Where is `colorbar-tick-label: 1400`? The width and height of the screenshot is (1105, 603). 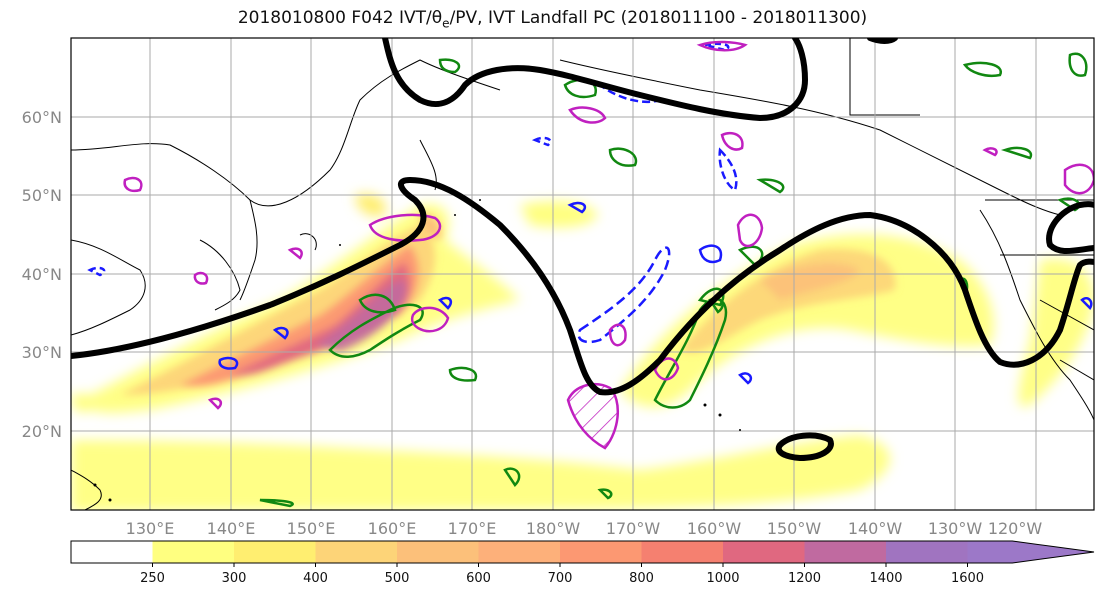
colorbar-tick-label: 1400 is located at coordinates (885, 578).